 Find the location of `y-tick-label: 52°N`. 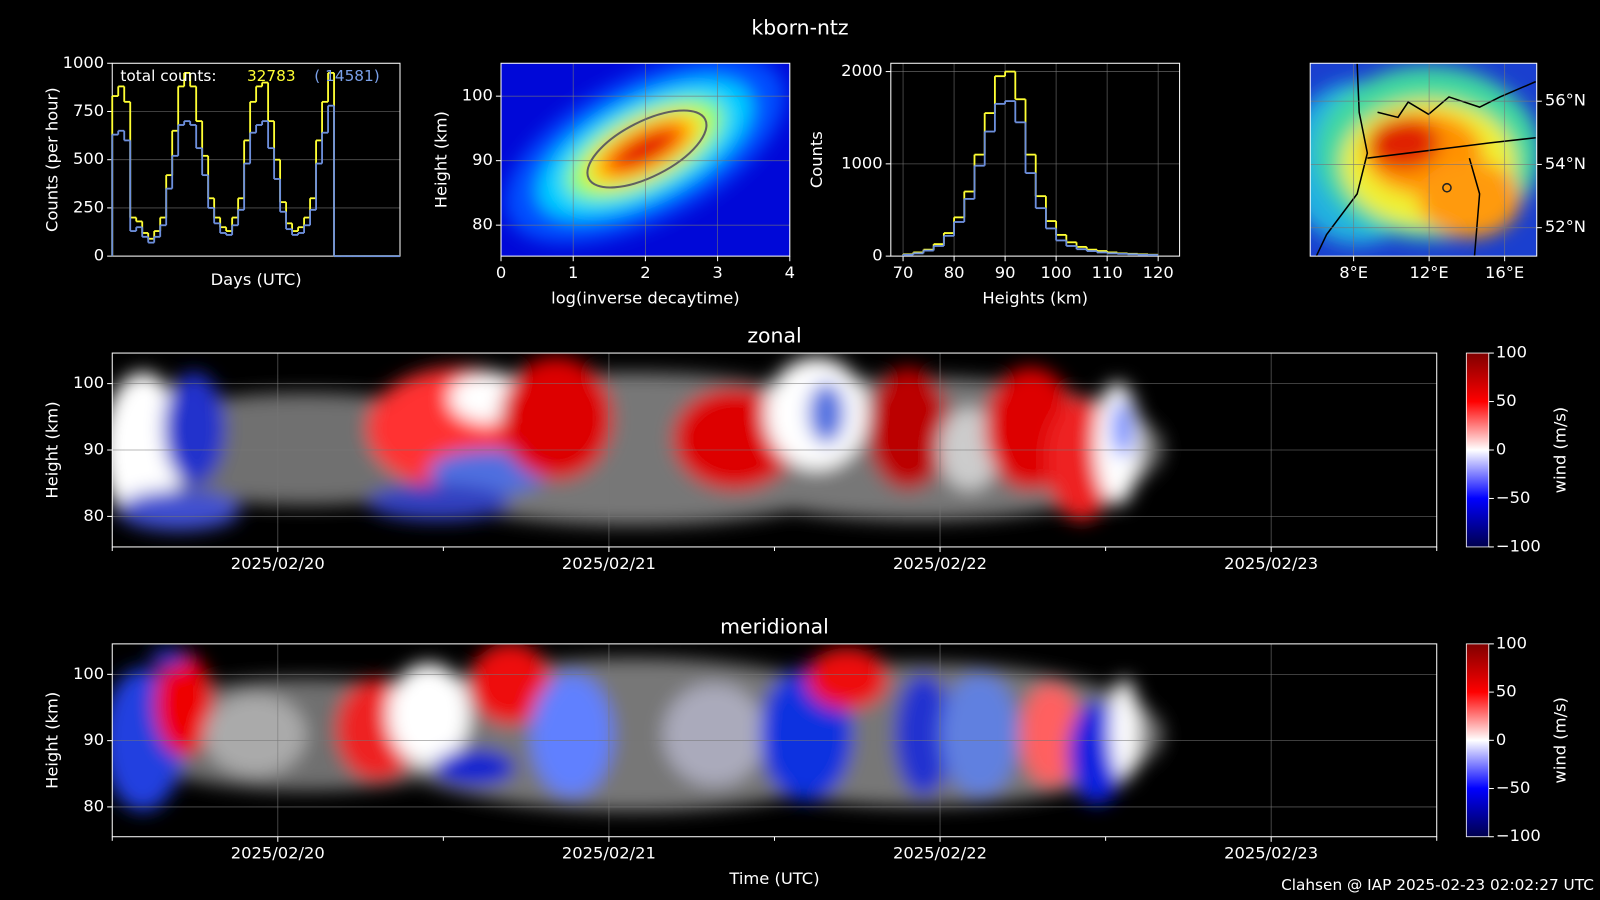

y-tick-label: 52°N is located at coordinates (1565, 226).